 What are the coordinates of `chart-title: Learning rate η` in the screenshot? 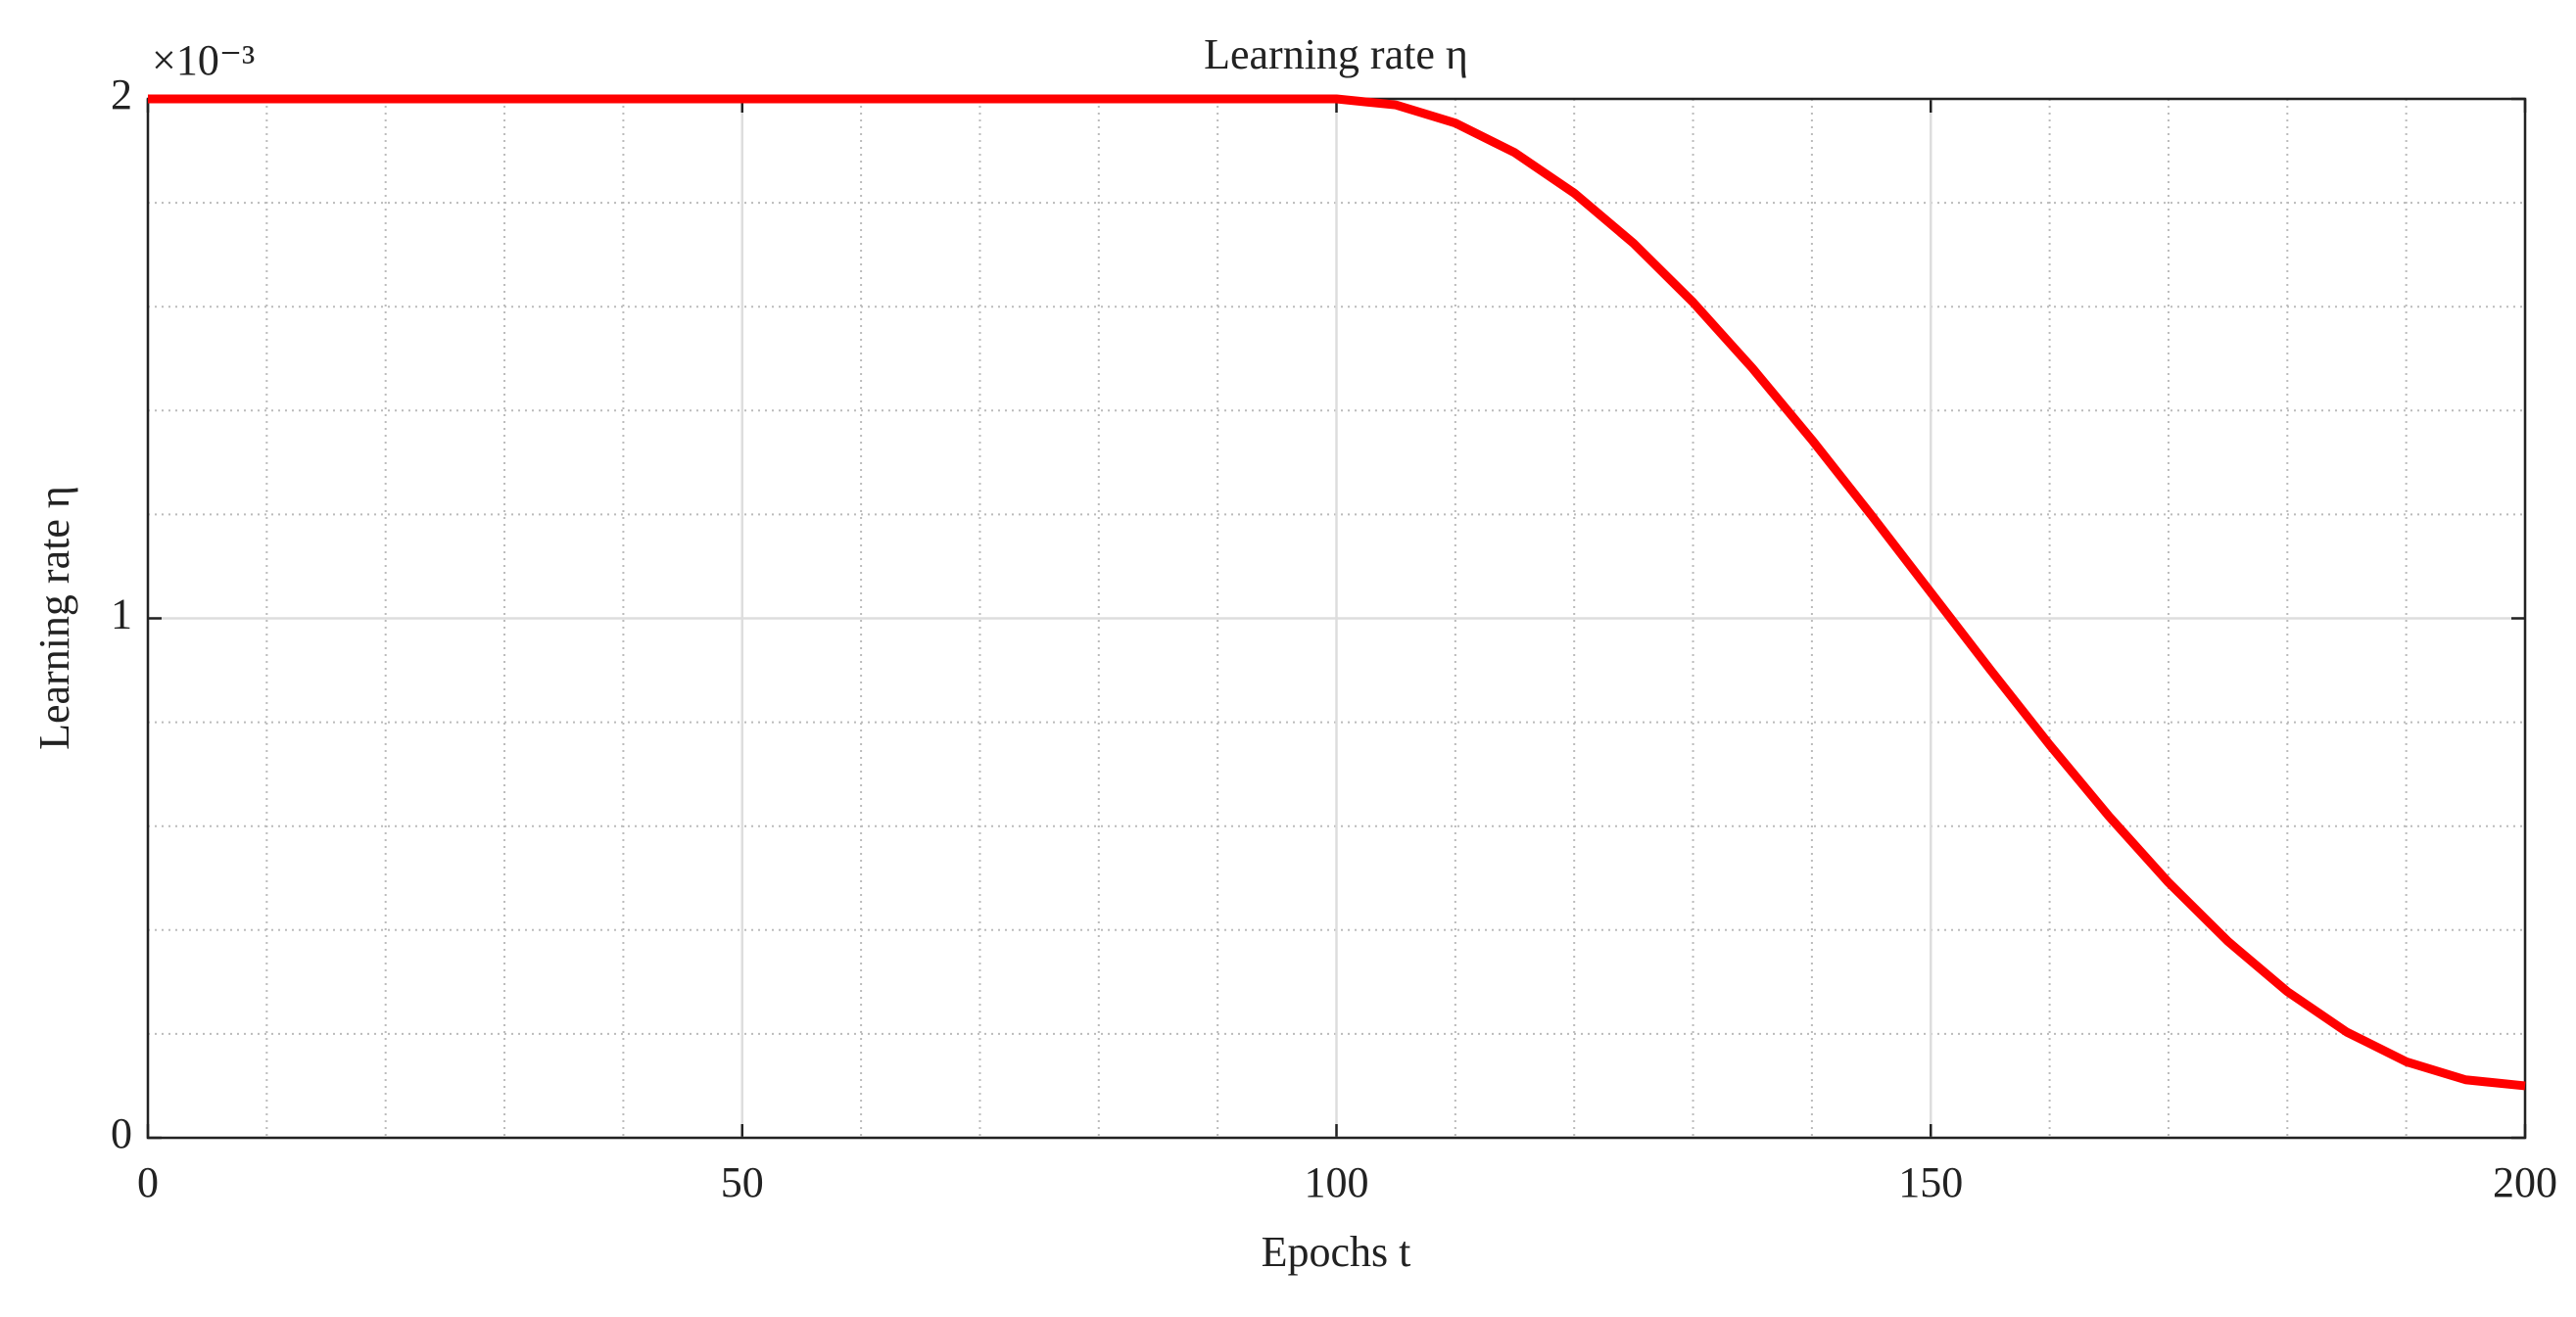 It's located at (1336, 54).